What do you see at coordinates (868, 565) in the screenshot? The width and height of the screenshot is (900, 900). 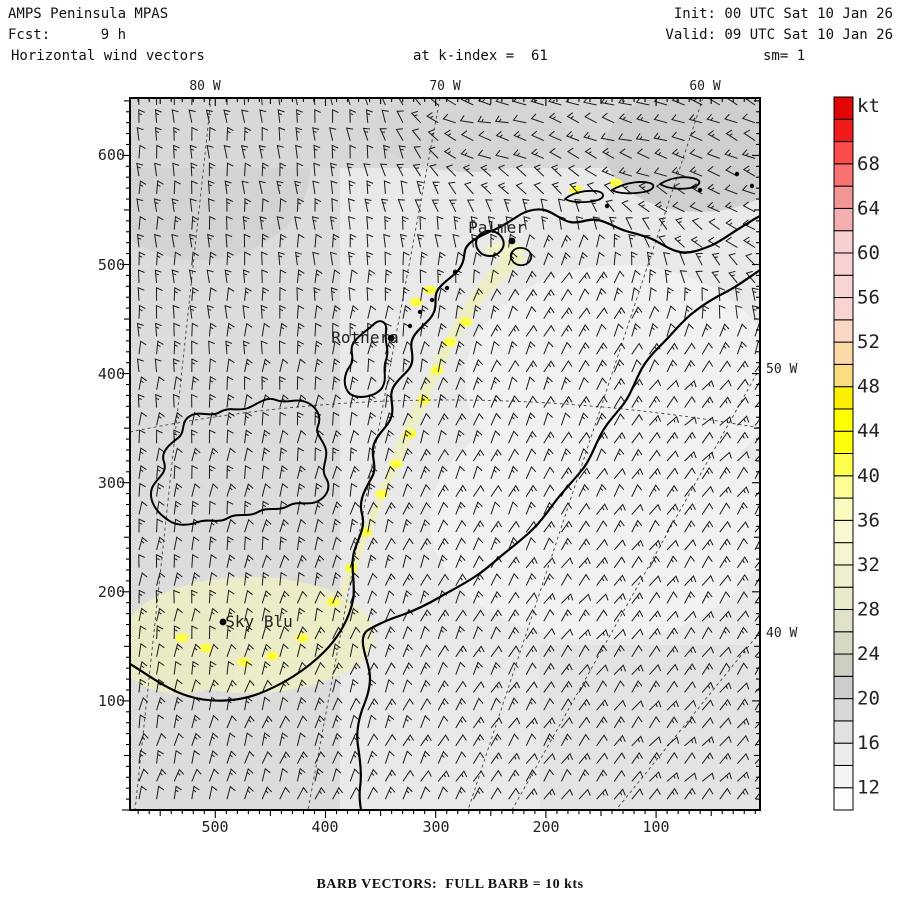 I see `colorbar-tick-label: 32` at bounding box center [868, 565].